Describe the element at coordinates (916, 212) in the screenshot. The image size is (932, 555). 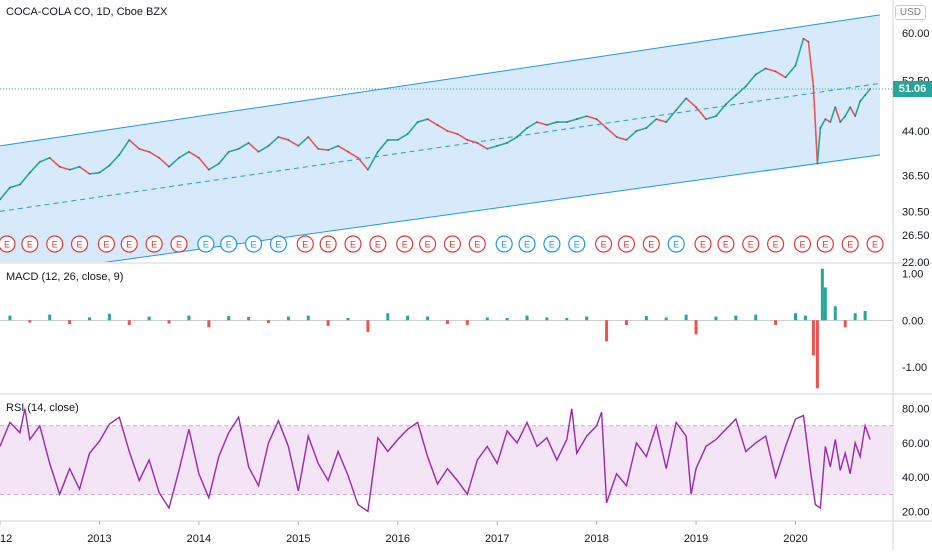
I see `price-axis-tick: 30.50` at that location.